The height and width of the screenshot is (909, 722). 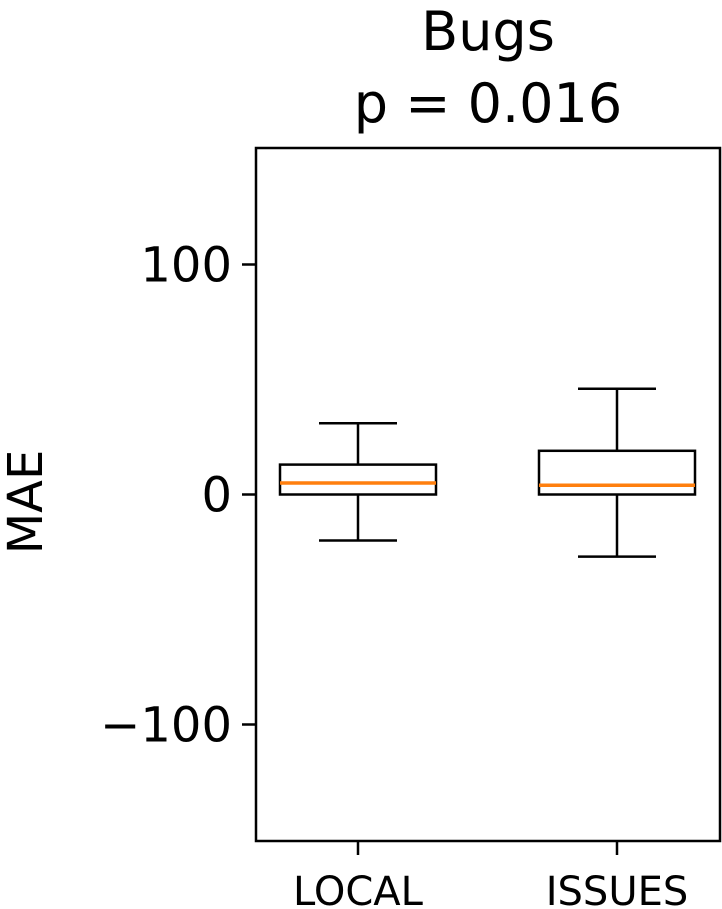 What do you see at coordinates (27, 502) in the screenshot?
I see `y-axis-label: MAE` at bounding box center [27, 502].